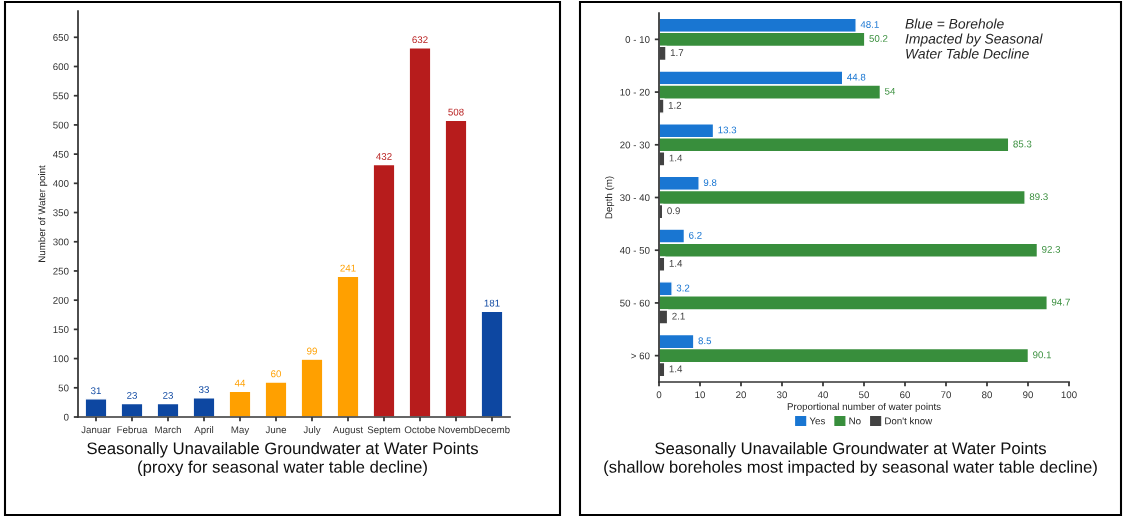  I want to click on x-tick-label: 30, so click(782, 395).